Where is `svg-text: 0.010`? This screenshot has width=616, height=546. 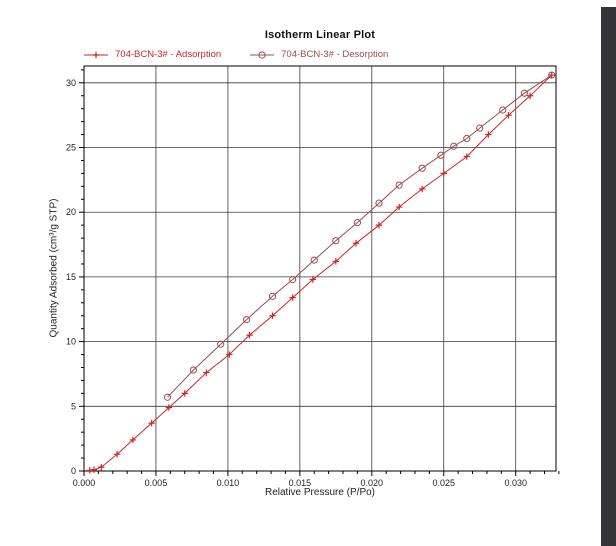 svg-text: 0.010 is located at coordinates (228, 483).